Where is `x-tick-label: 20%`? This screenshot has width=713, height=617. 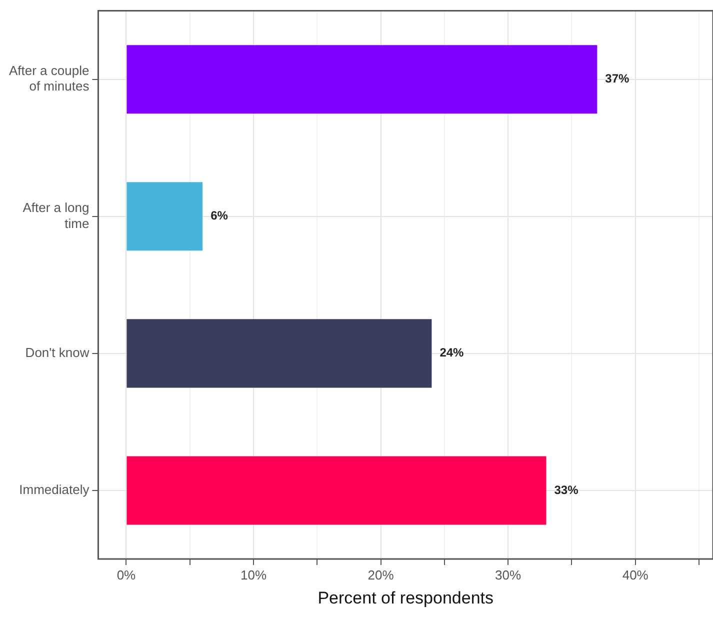
x-tick-label: 20% is located at coordinates (381, 574).